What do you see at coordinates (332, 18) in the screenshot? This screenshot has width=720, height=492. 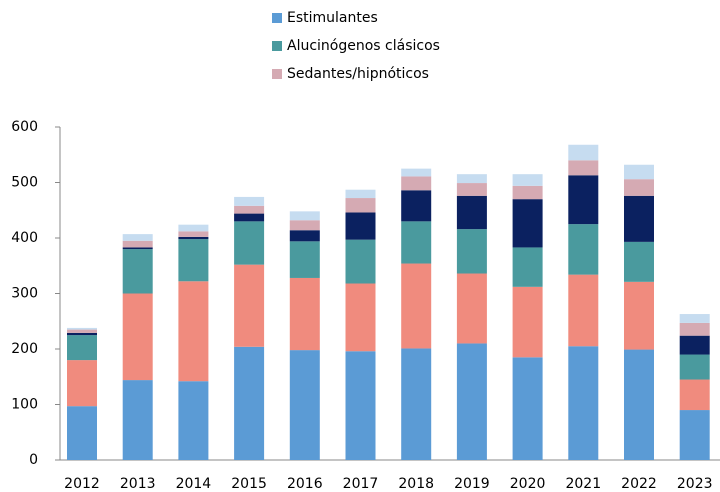 I see `legend-label: Estimulantes` at bounding box center [332, 18].